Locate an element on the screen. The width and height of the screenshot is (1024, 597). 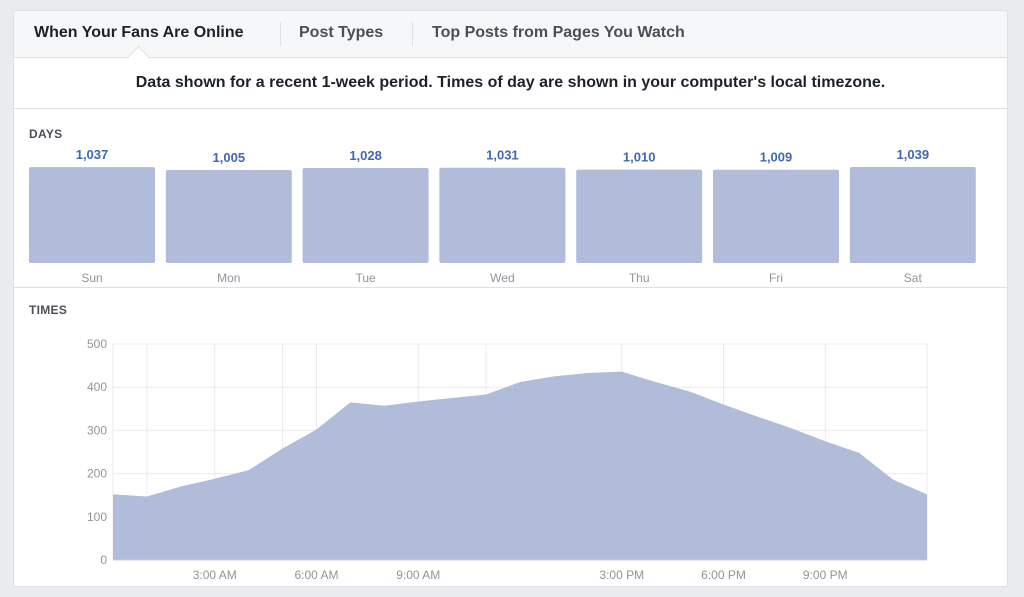
day-value-label: 1,009 is located at coordinates (776, 157).